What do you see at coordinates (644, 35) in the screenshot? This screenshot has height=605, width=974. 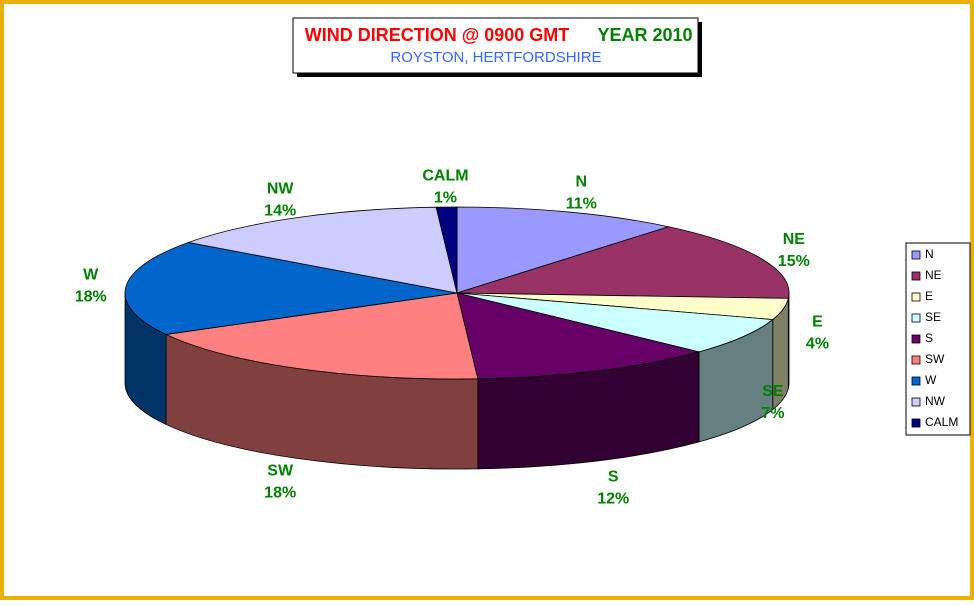 I see `chart-title-year: YEAR 2010` at bounding box center [644, 35].